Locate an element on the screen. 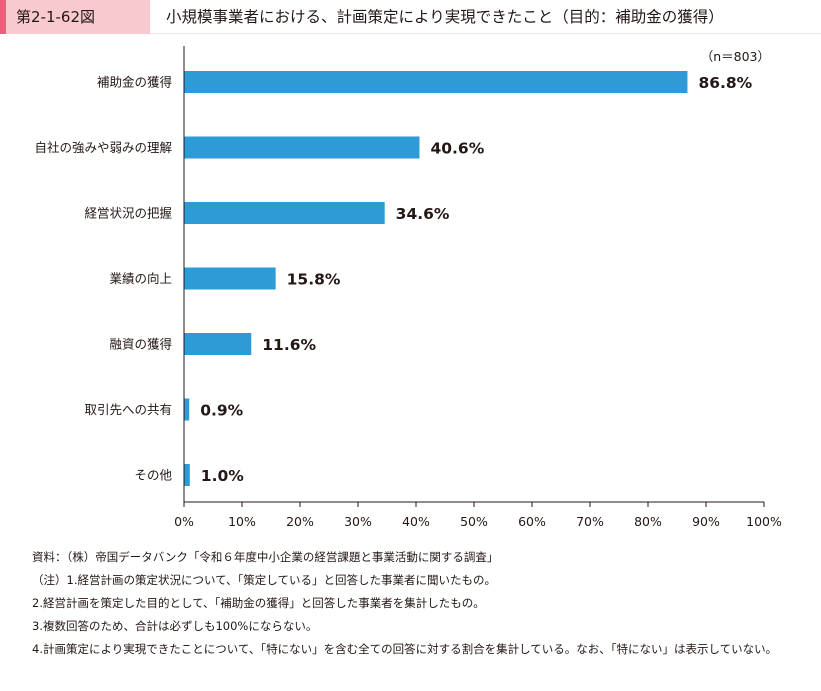 This screenshot has height=691, width=821. value-label-6: 1.0% is located at coordinates (222, 476).